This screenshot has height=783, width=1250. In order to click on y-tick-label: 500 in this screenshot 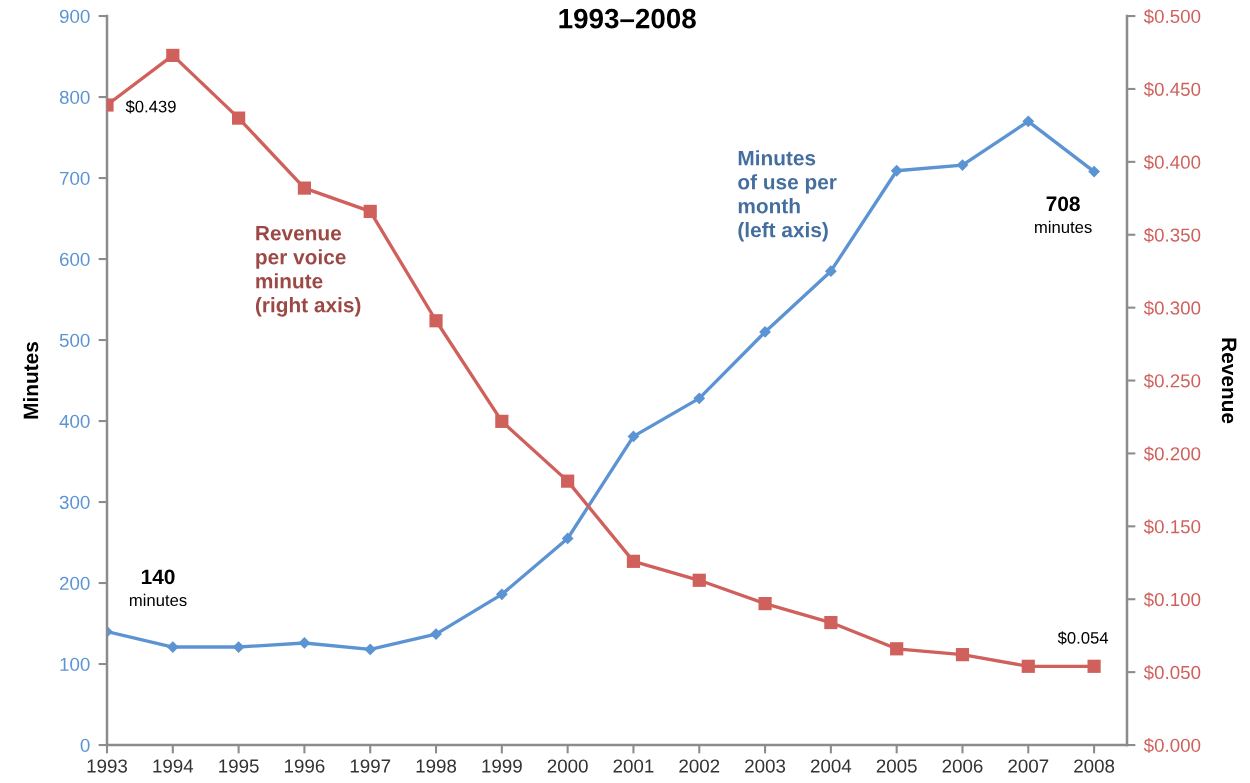, I will do `click(74, 340)`.